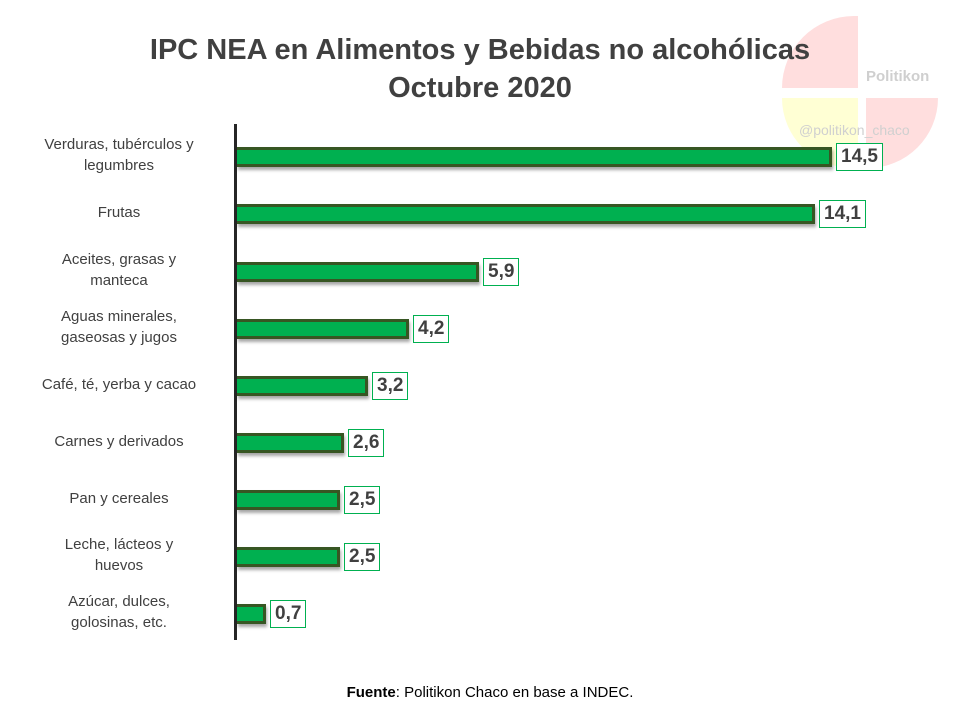  Describe the element at coordinates (119, 144) in the screenshot. I see `category-label-line: Verduras, tubérculos y` at that location.